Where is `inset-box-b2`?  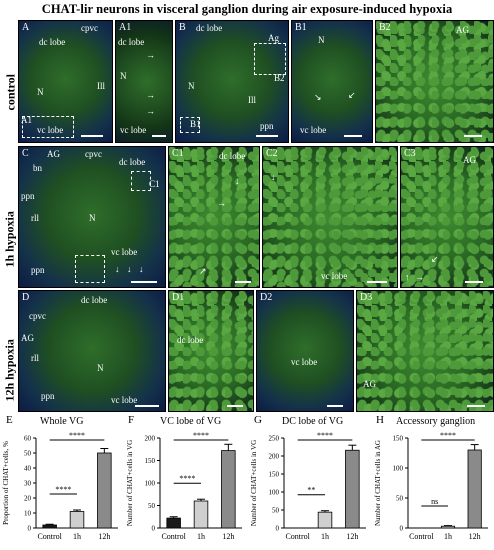
inset-box-b2 is located at coordinates (270, 59).